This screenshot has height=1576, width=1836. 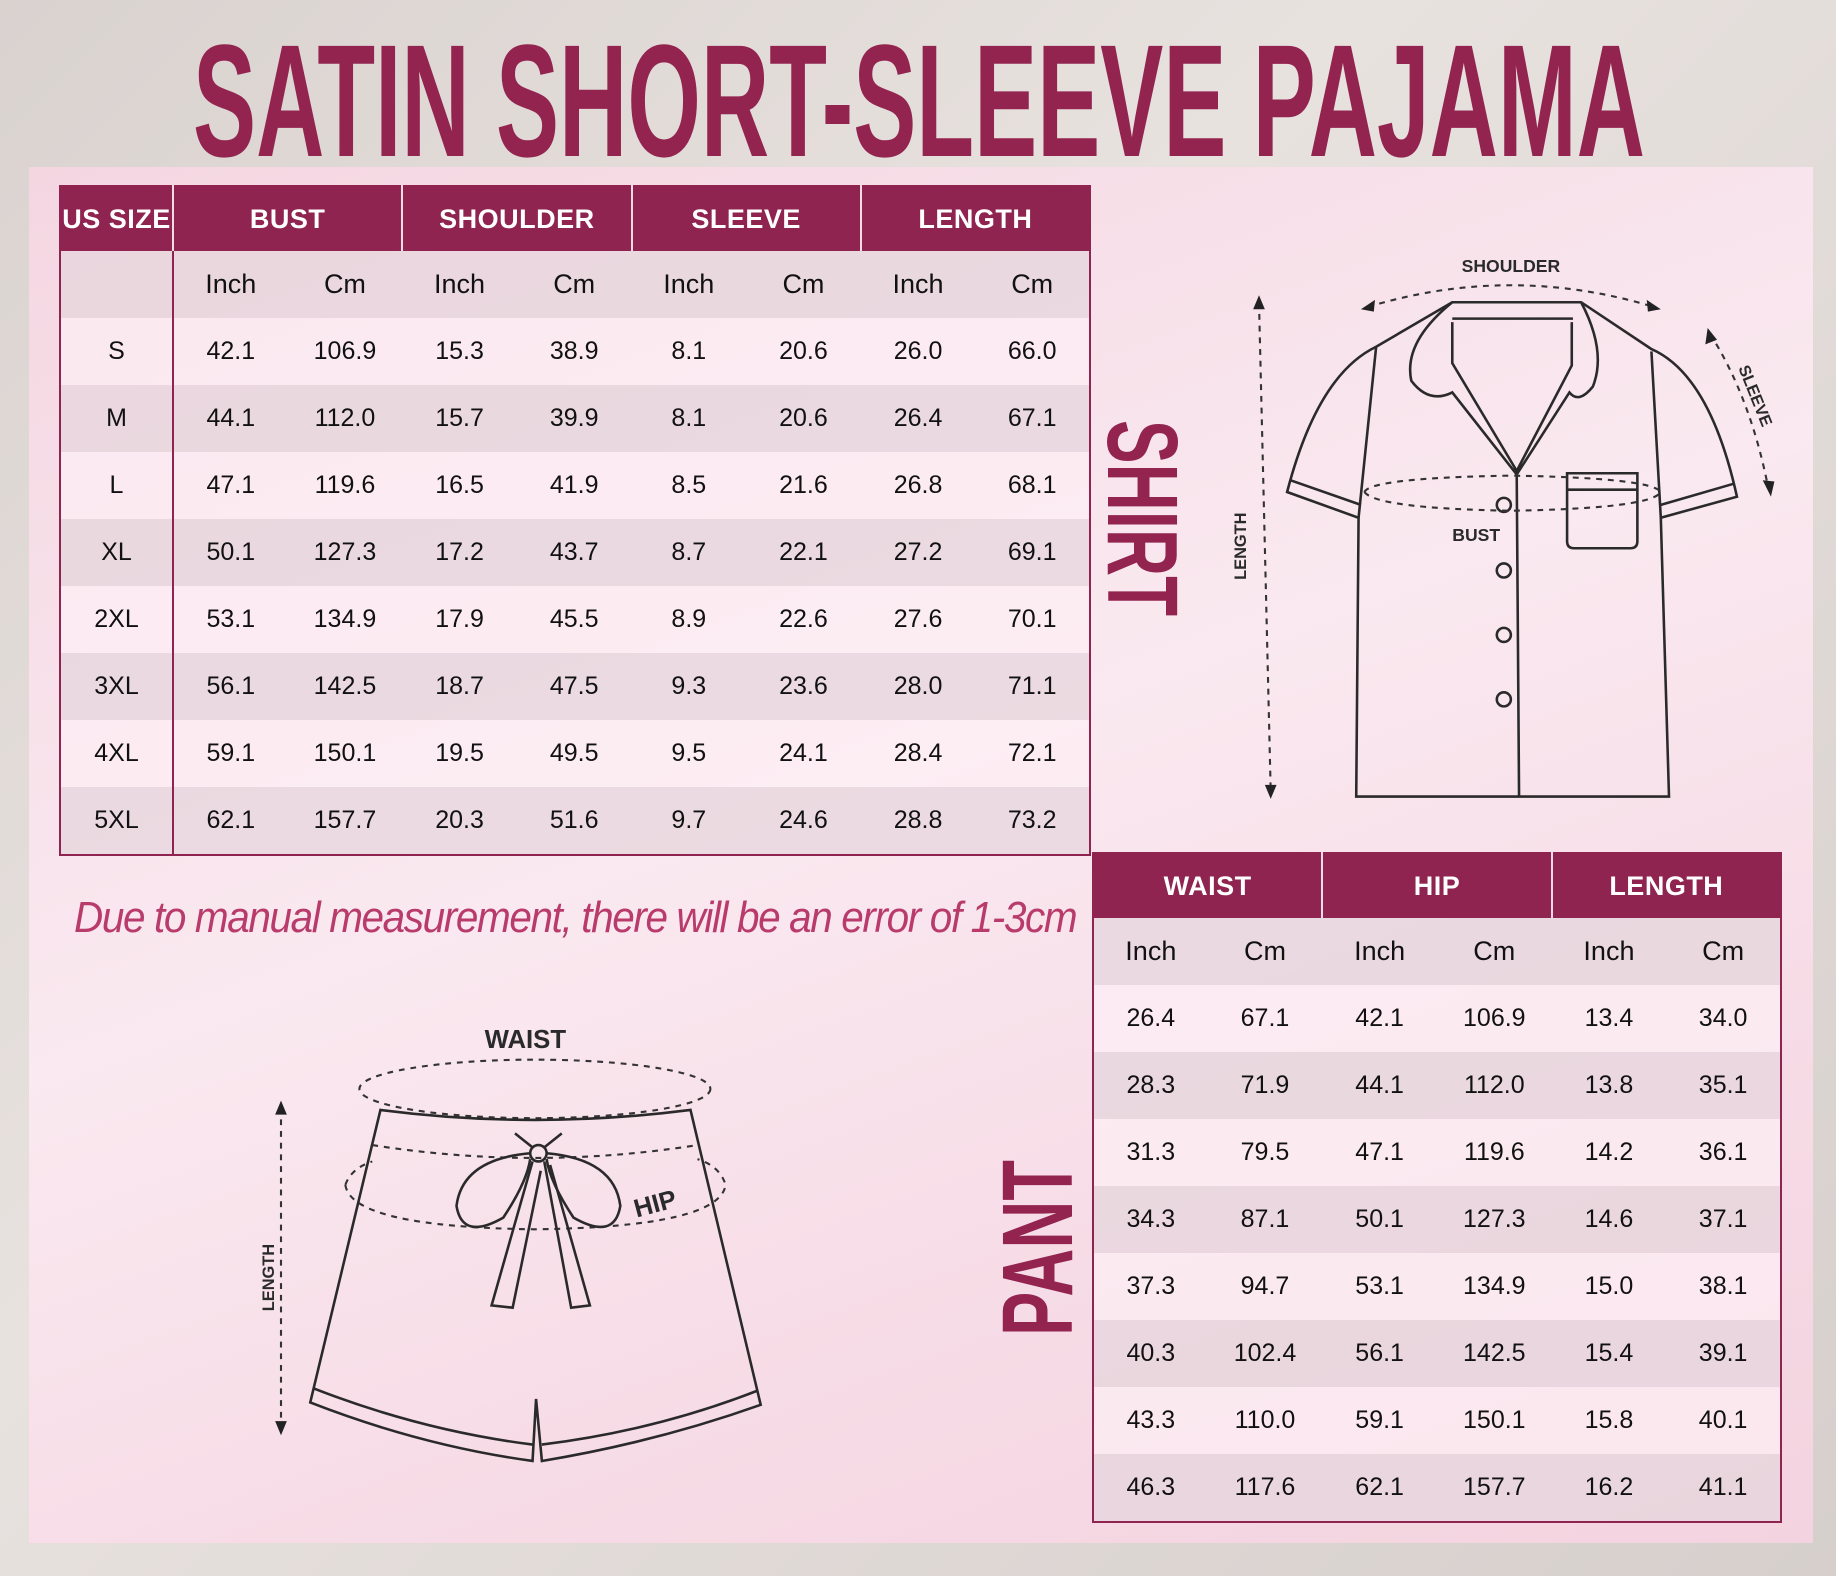 I want to click on value-cell: 8.7, so click(x=689, y=552).